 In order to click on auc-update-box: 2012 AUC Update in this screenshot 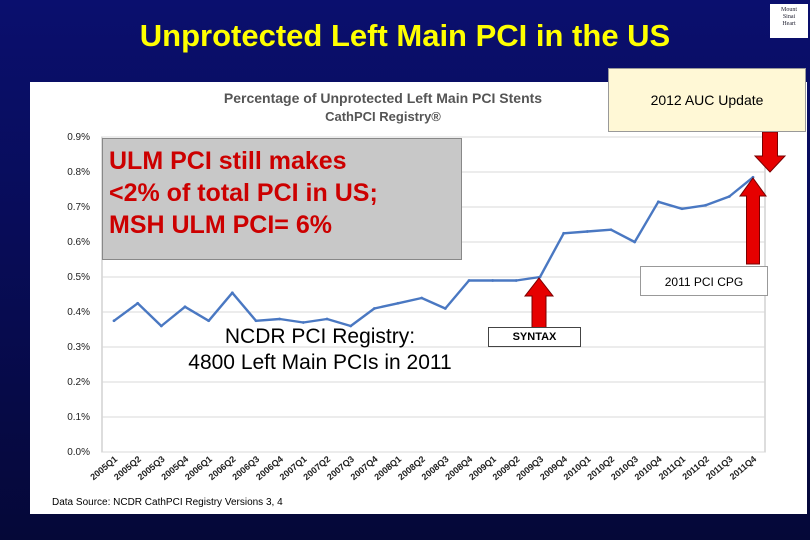, I will do `click(707, 100)`.